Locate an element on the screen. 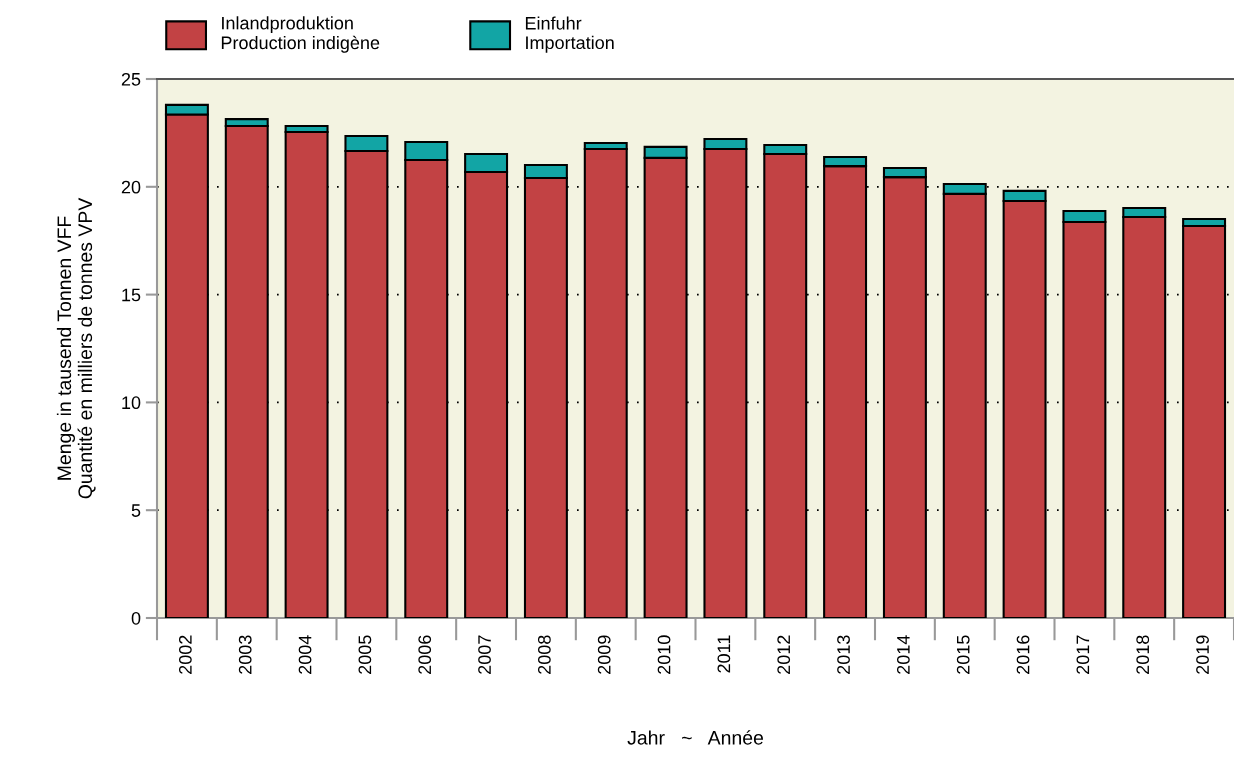 The width and height of the screenshot is (1234, 771). x-axis-title: Jahr ~ Année is located at coordinates (695, 737).